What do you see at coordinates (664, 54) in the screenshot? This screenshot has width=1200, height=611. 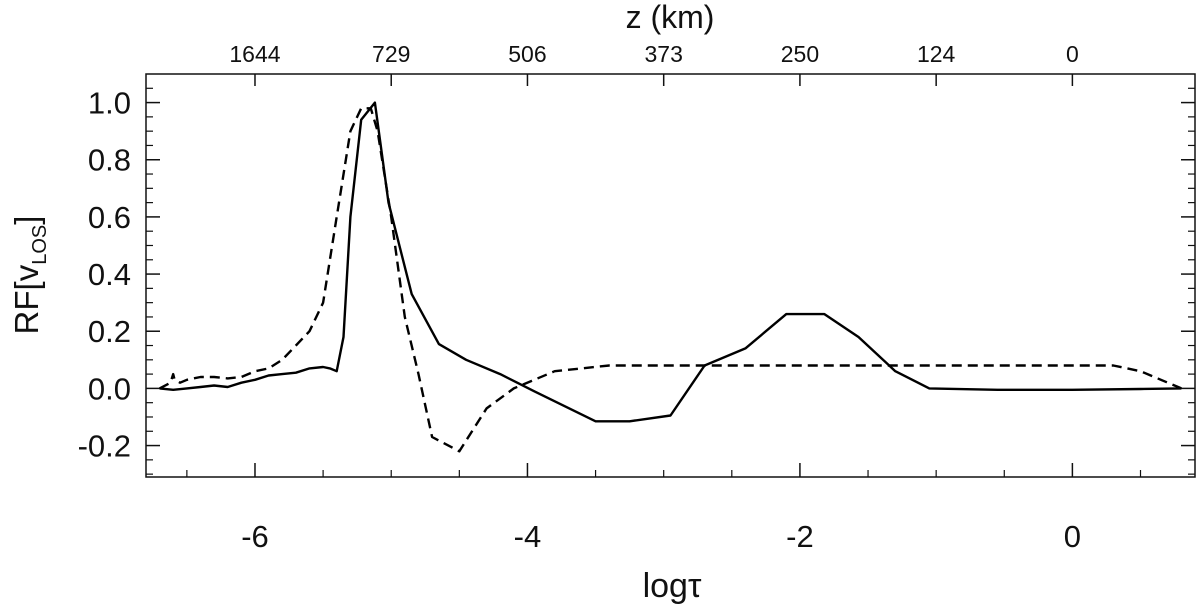 I see `top-axis-tick-label: 373` at bounding box center [664, 54].